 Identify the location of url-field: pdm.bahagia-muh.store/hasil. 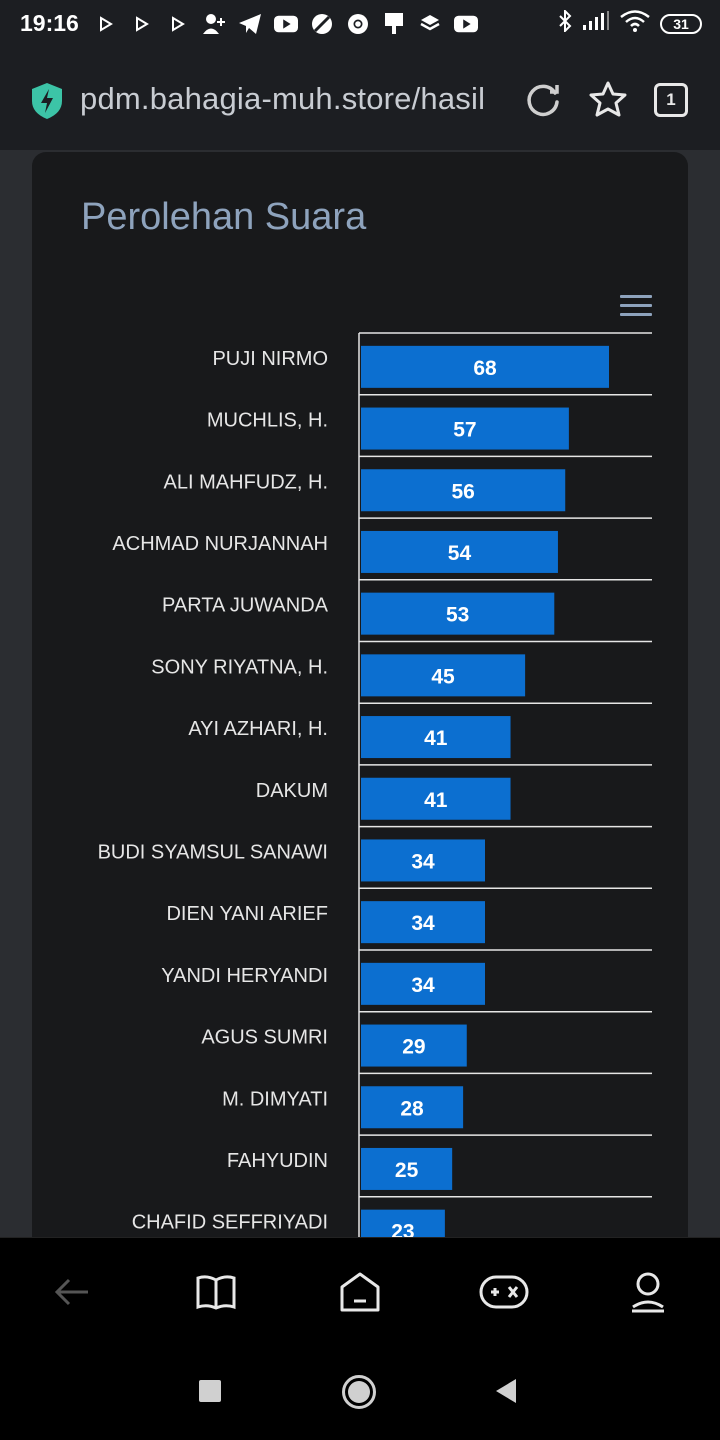
(283, 98).